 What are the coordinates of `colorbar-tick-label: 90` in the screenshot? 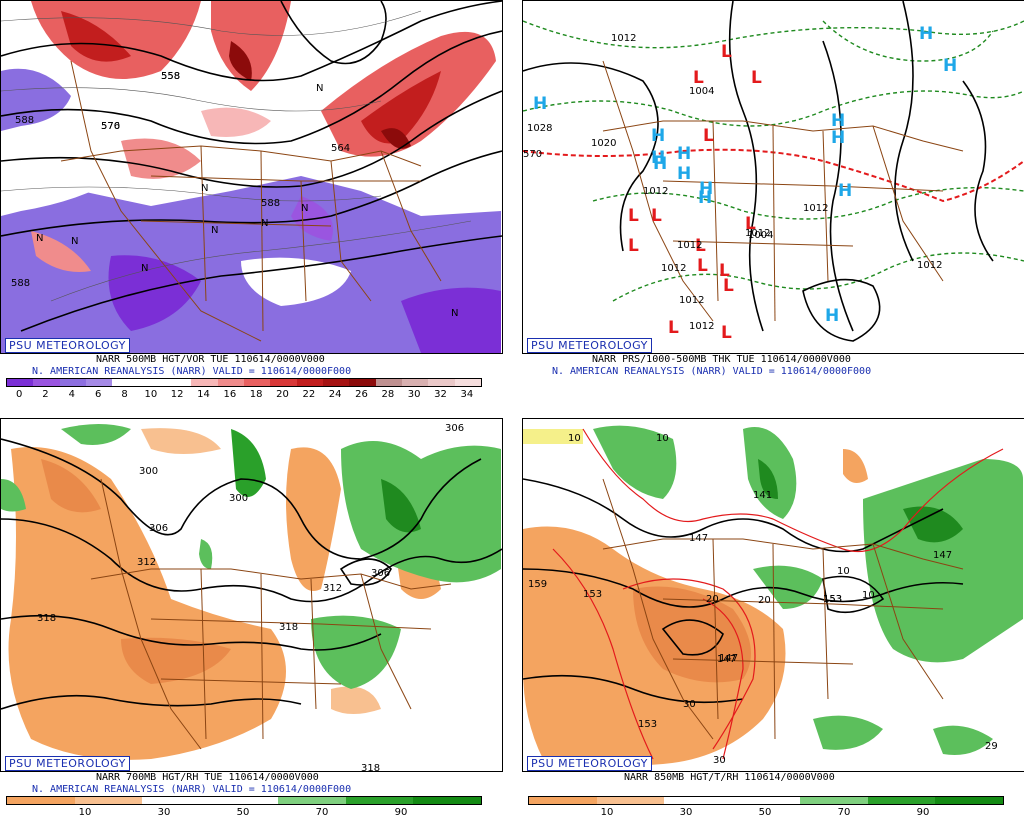 It's located at (401, 812).